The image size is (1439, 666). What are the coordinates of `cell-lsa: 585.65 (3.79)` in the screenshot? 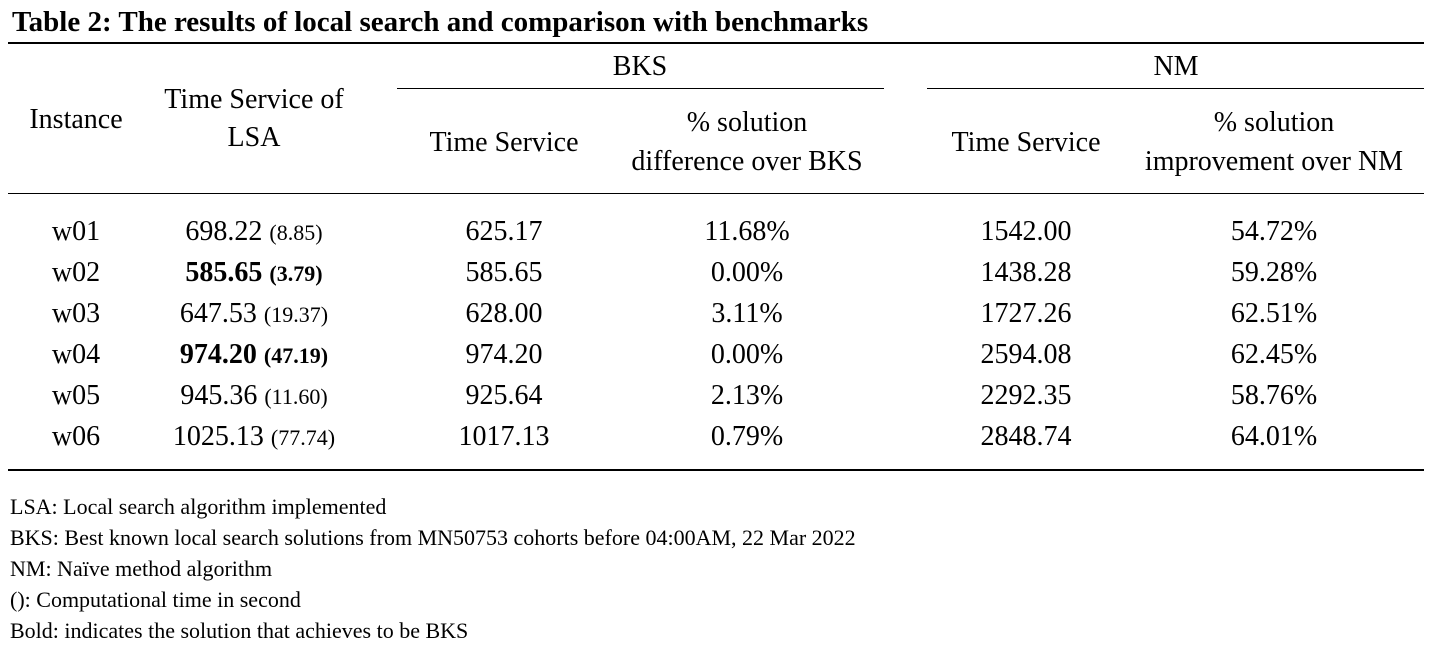 It's located at (253, 273).